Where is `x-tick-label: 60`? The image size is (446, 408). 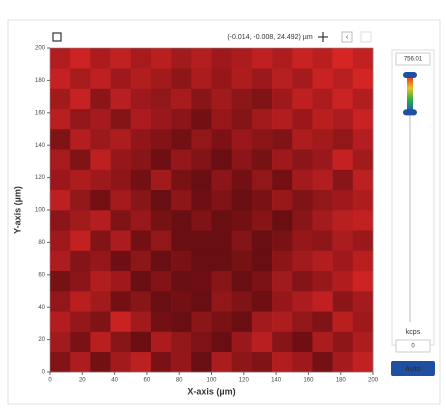
x-tick-label: 60 is located at coordinates (147, 381).